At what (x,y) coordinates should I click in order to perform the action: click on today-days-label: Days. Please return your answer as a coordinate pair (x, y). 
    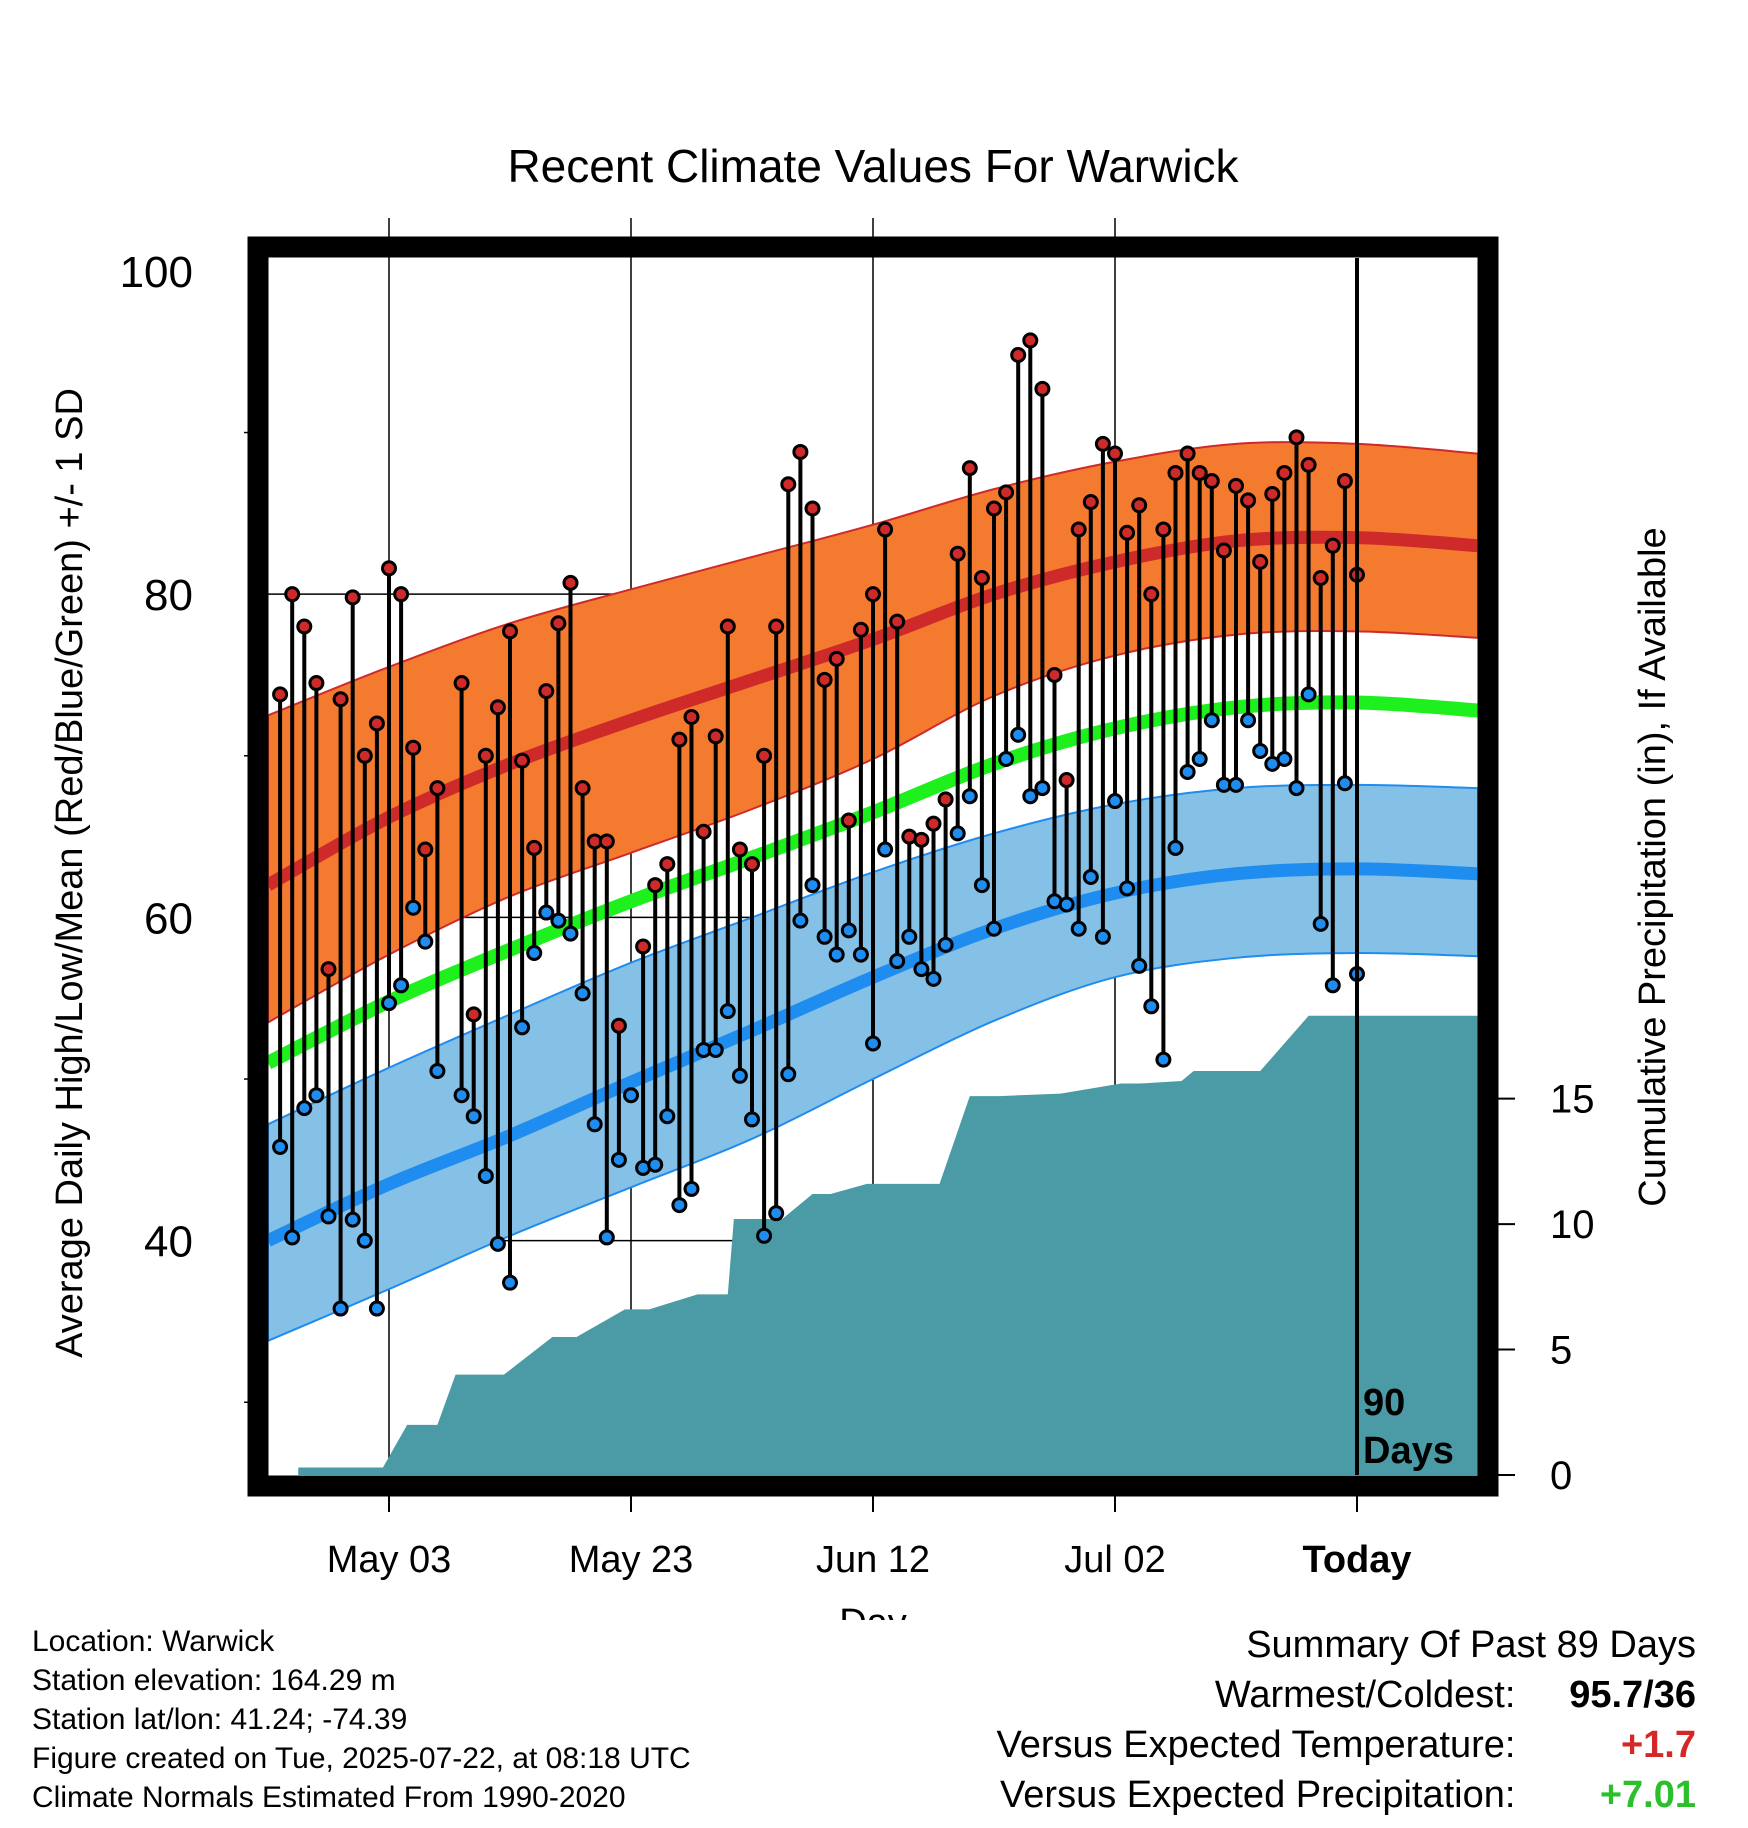
    Looking at the image, I should click on (1408, 1451).